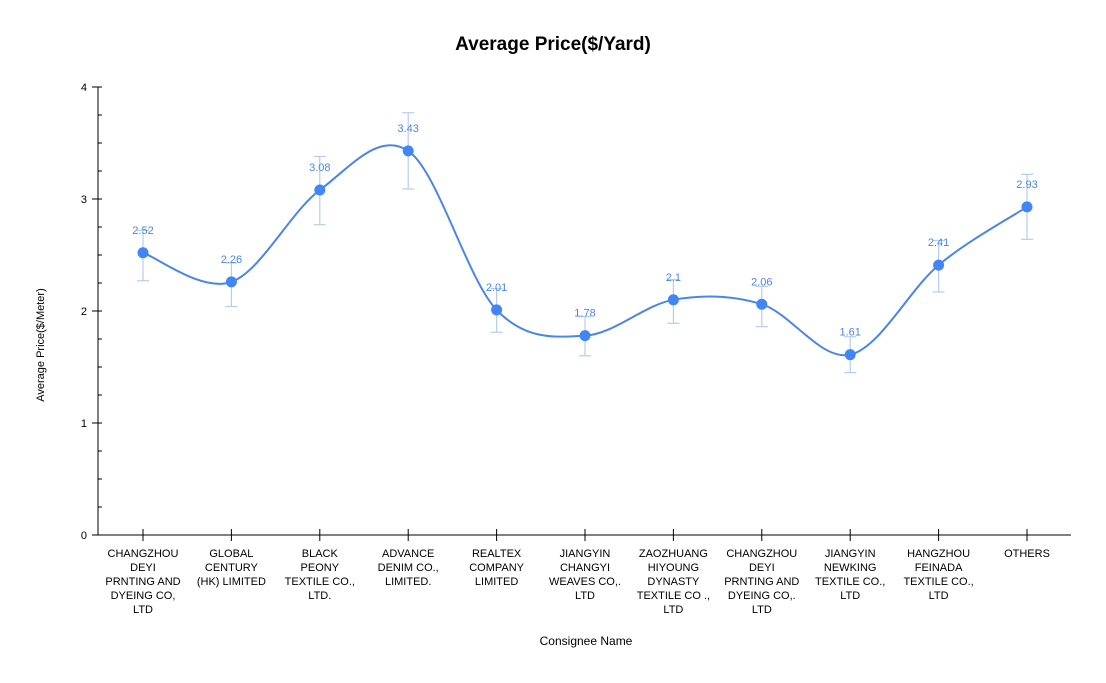 The height and width of the screenshot is (683, 1106). What do you see at coordinates (673, 278) in the screenshot?
I see `data-label: 2.1` at bounding box center [673, 278].